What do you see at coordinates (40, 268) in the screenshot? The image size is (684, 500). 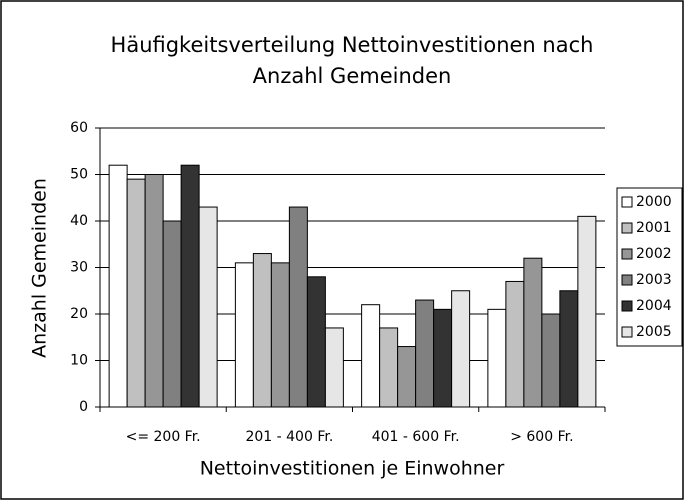 I see `y-axis-label: Anzahl Gemeinden` at bounding box center [40, 268].